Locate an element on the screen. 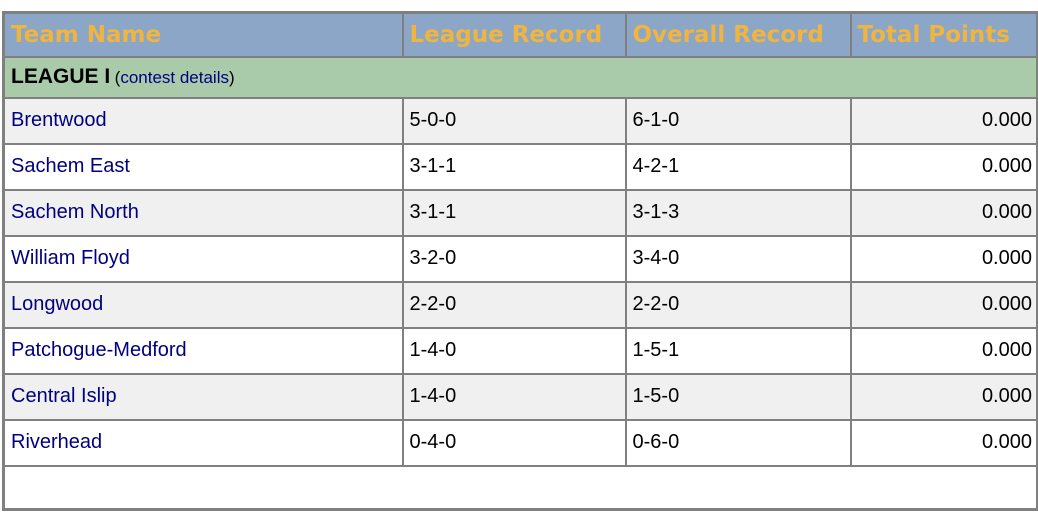  section-cell: LEAGUE I (contest details) is located at coordinates (520, 77).